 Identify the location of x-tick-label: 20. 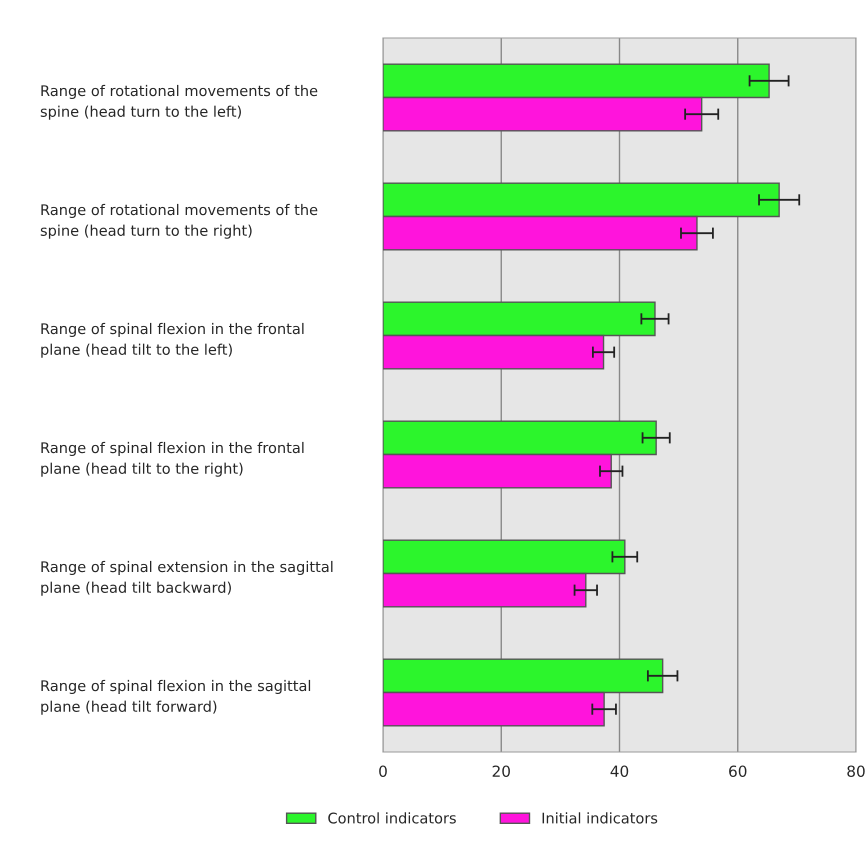
(501, 771).